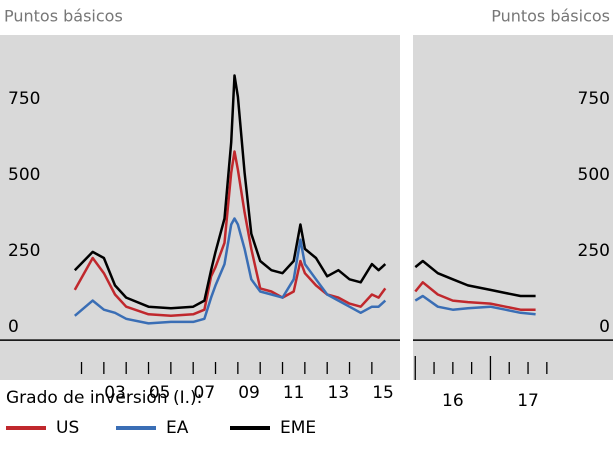 This screenshot has height=466, width=613. What do you see at coordinates (115, 393) in the screenshot?
I see `x-tick-label: 03` at bounding box center [115, 393].